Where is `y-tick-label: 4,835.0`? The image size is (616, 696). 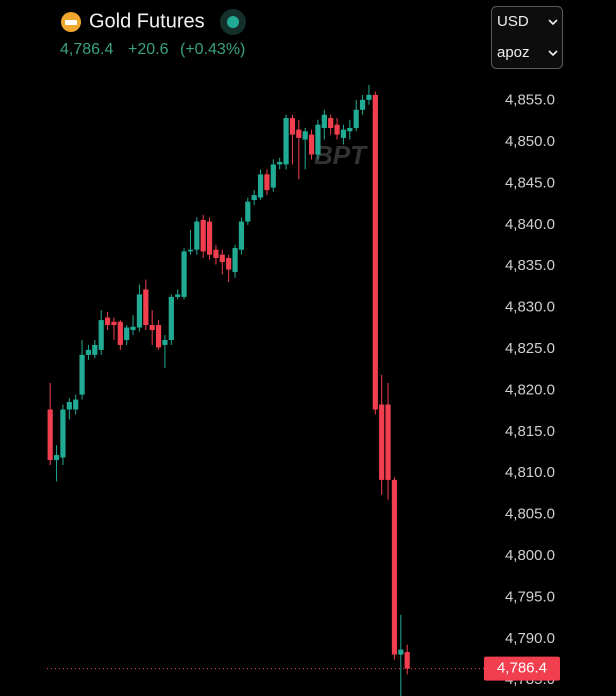
y-tick-label: 4,835.0 is located at coordinates (530, 265).